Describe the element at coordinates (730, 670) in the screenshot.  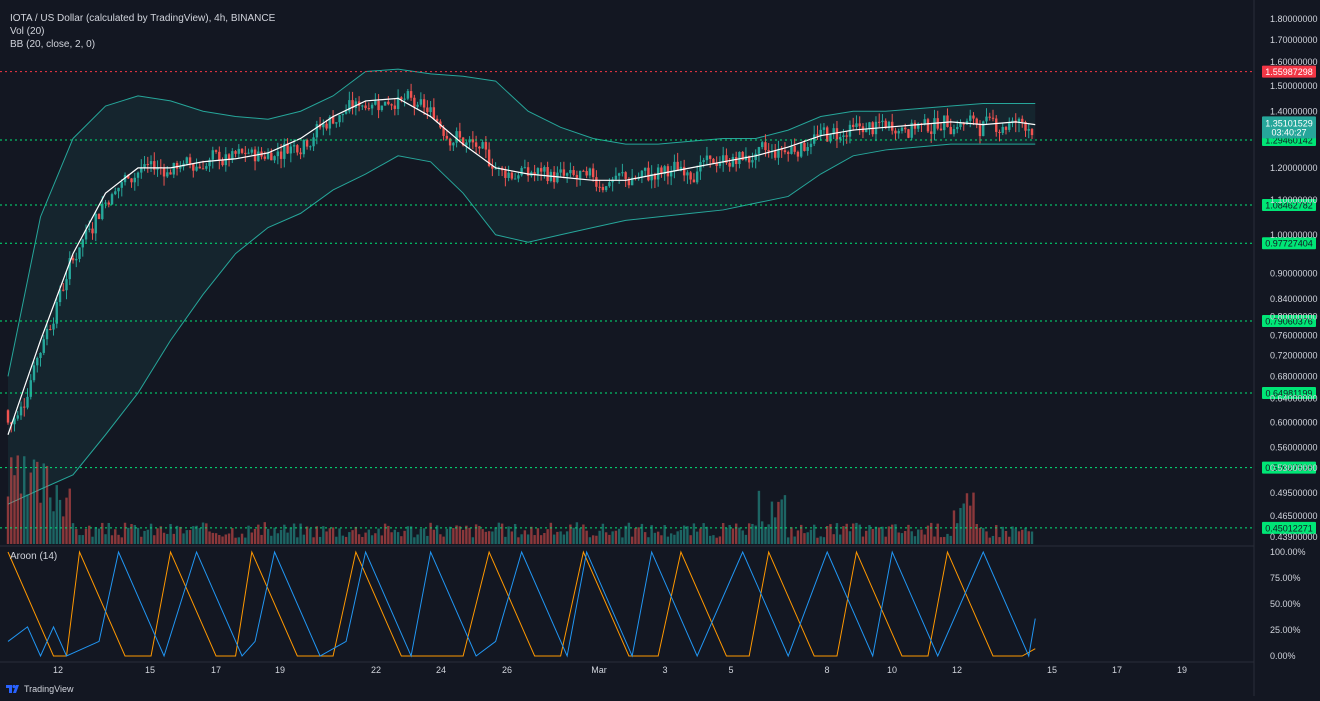
I see `time-axis-label: 5` at that location.